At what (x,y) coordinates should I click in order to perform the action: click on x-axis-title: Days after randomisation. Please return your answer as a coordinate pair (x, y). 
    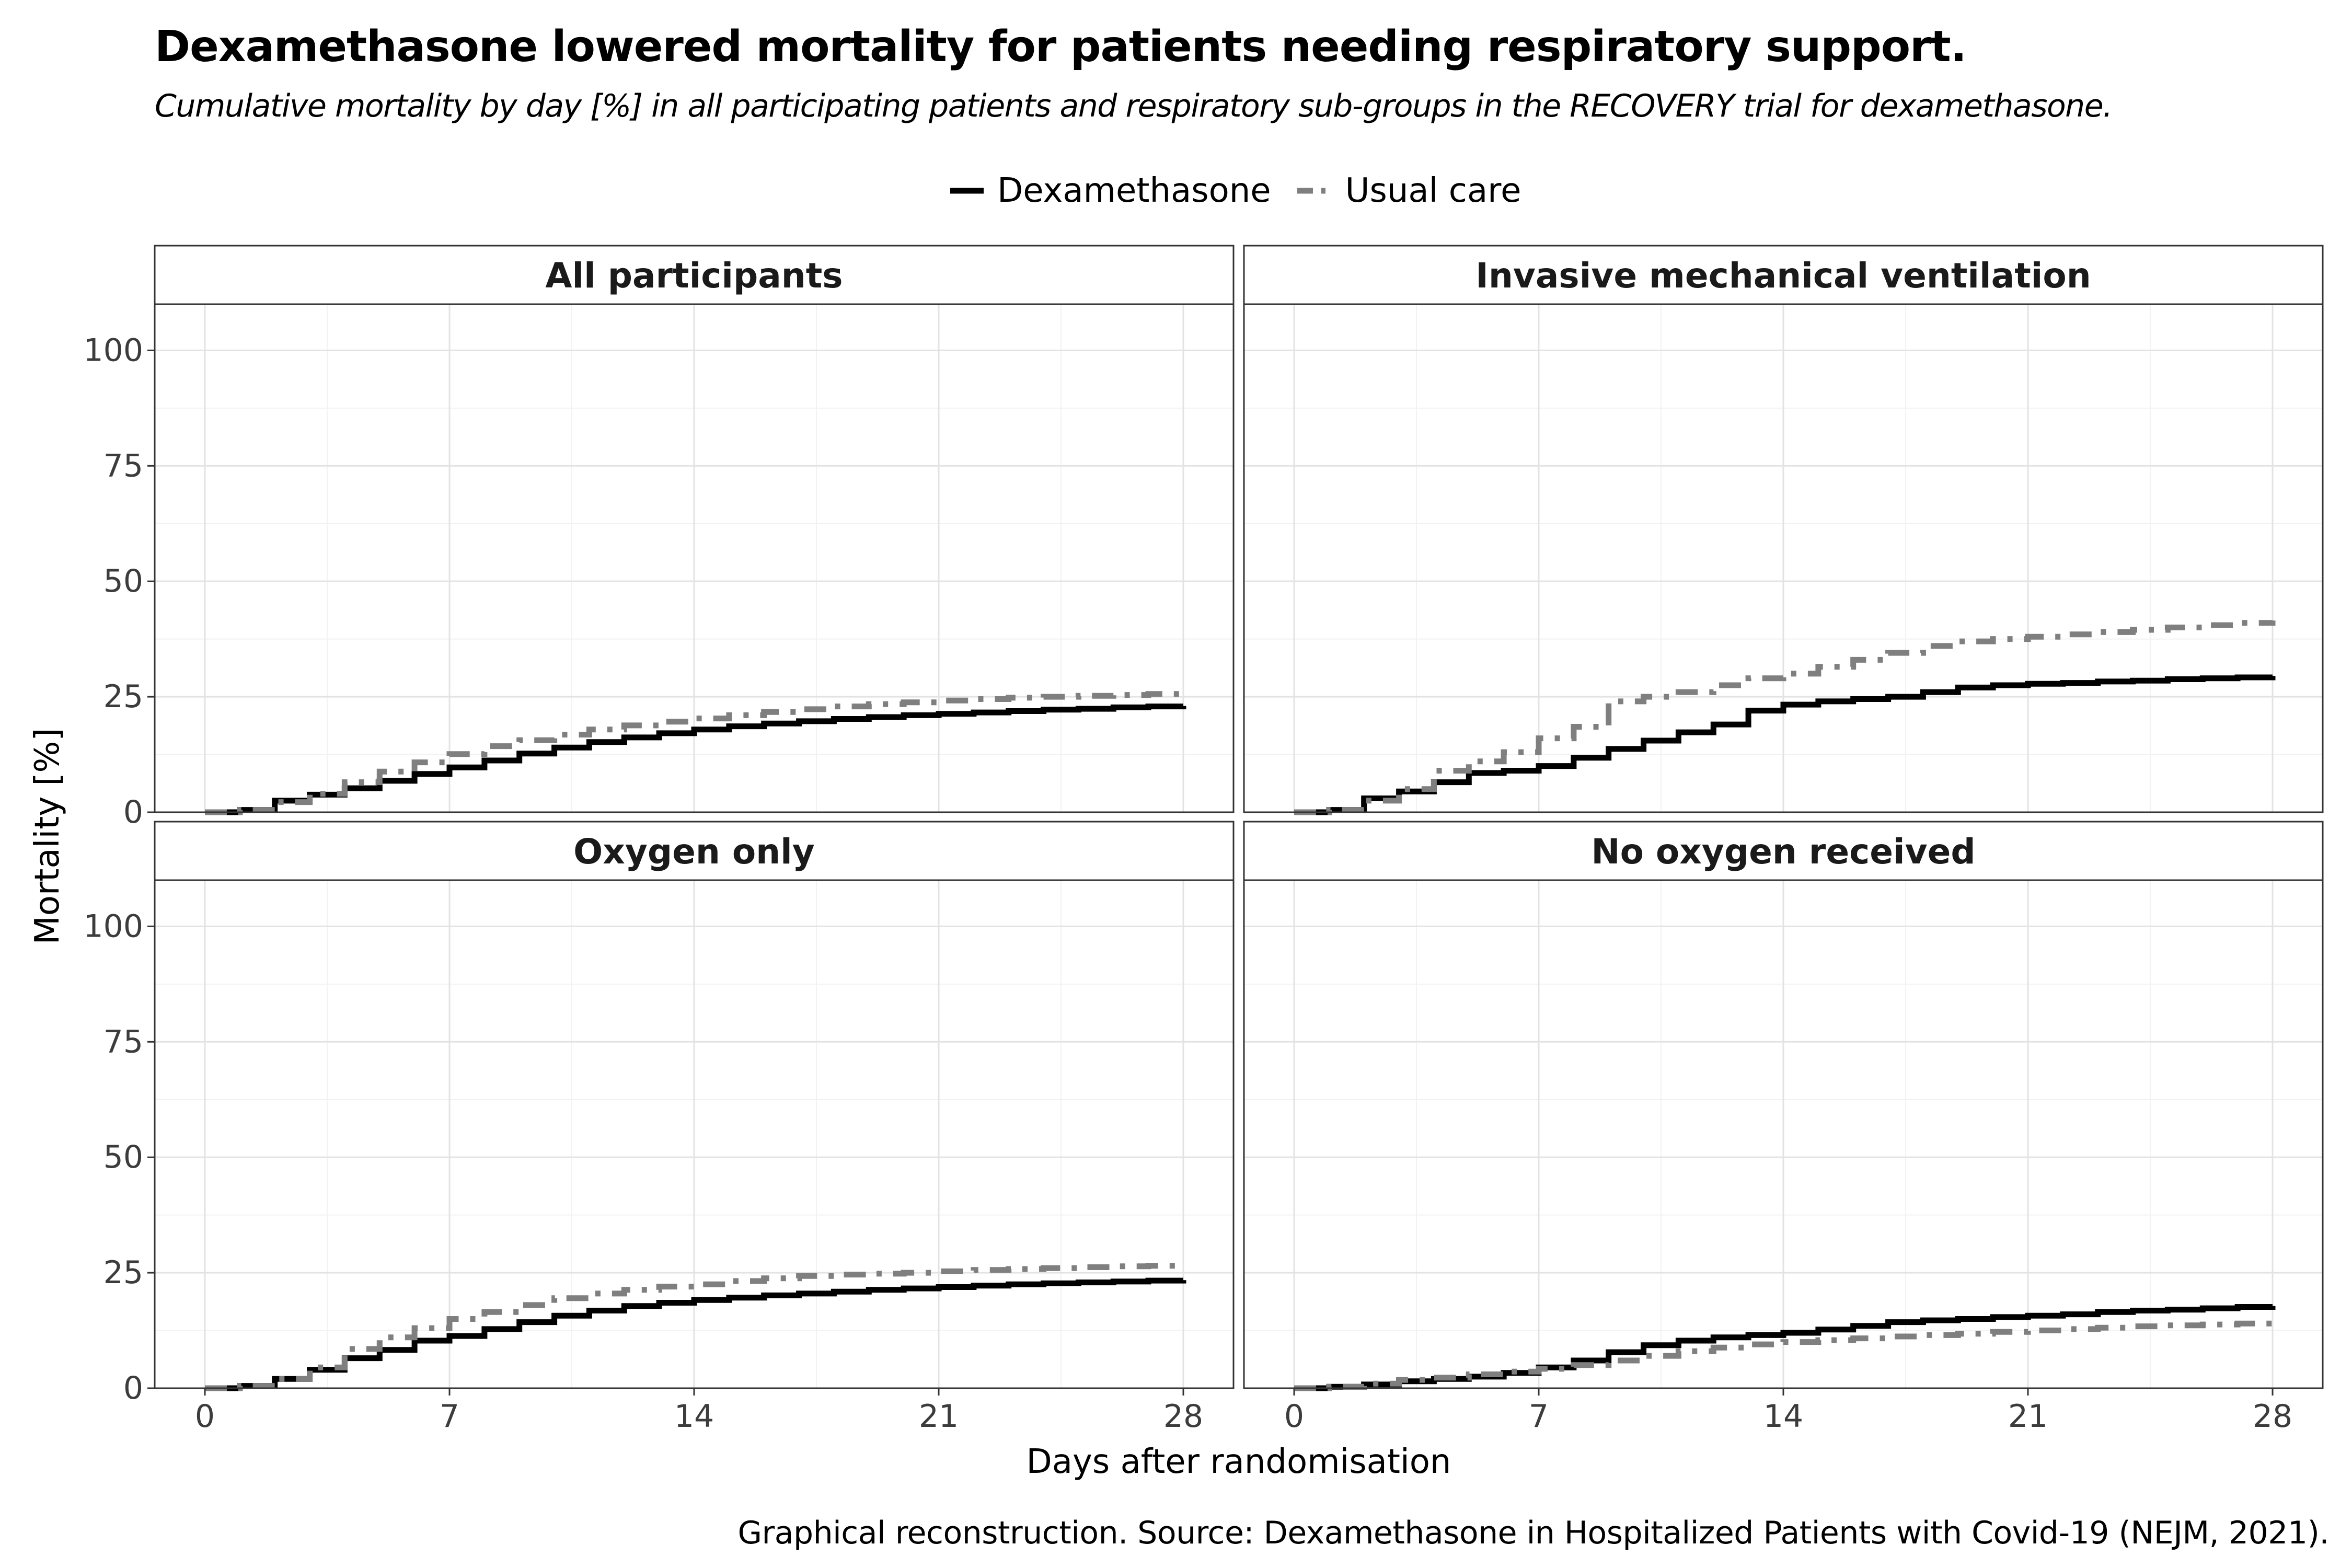
    Looking at the image, I should click on (1239, 1462).